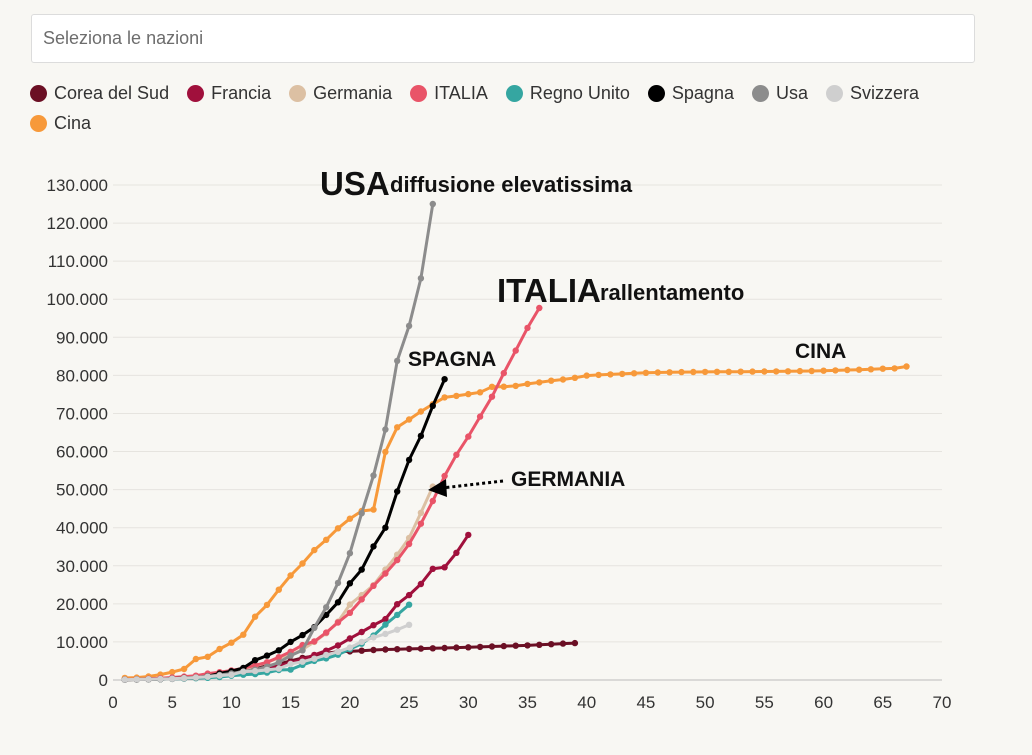  Describe the element at coordinates (779, 93) in the screenshot. I see `legend-item-usa: Usa` at that location.